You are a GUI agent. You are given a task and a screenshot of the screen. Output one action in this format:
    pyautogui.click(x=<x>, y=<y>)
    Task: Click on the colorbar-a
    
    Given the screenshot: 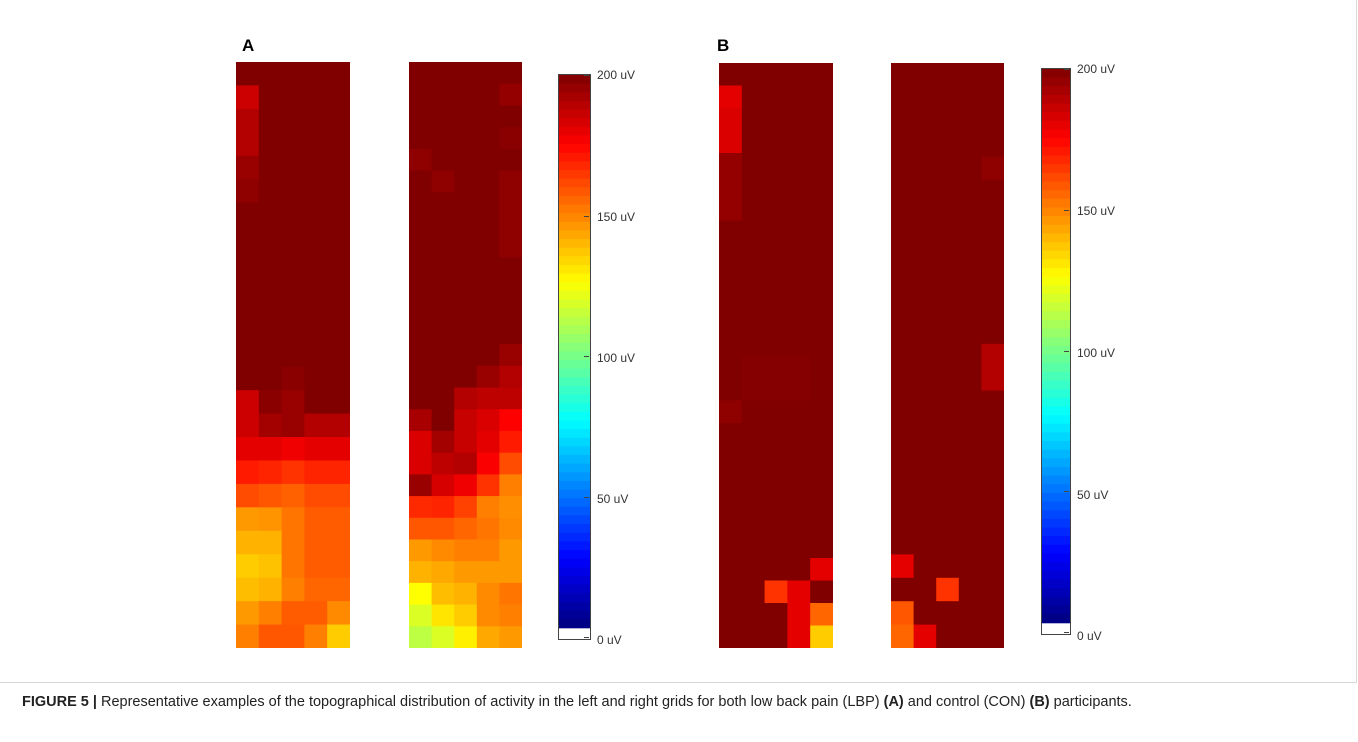 What is the action you would take?
    pyautogui.click(x=574, y=357)
    